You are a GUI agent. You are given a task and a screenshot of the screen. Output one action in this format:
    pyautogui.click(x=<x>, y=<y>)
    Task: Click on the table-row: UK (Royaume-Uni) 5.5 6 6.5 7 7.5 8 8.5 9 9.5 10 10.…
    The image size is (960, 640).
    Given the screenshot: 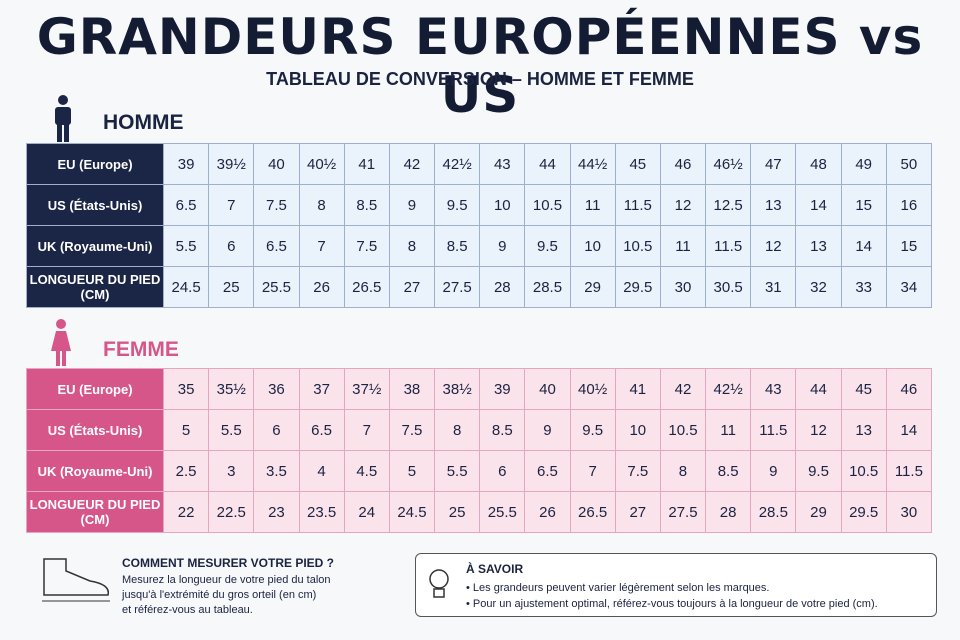 What is the action you would take?
    pyautogui.click(x=479, y=246)
    